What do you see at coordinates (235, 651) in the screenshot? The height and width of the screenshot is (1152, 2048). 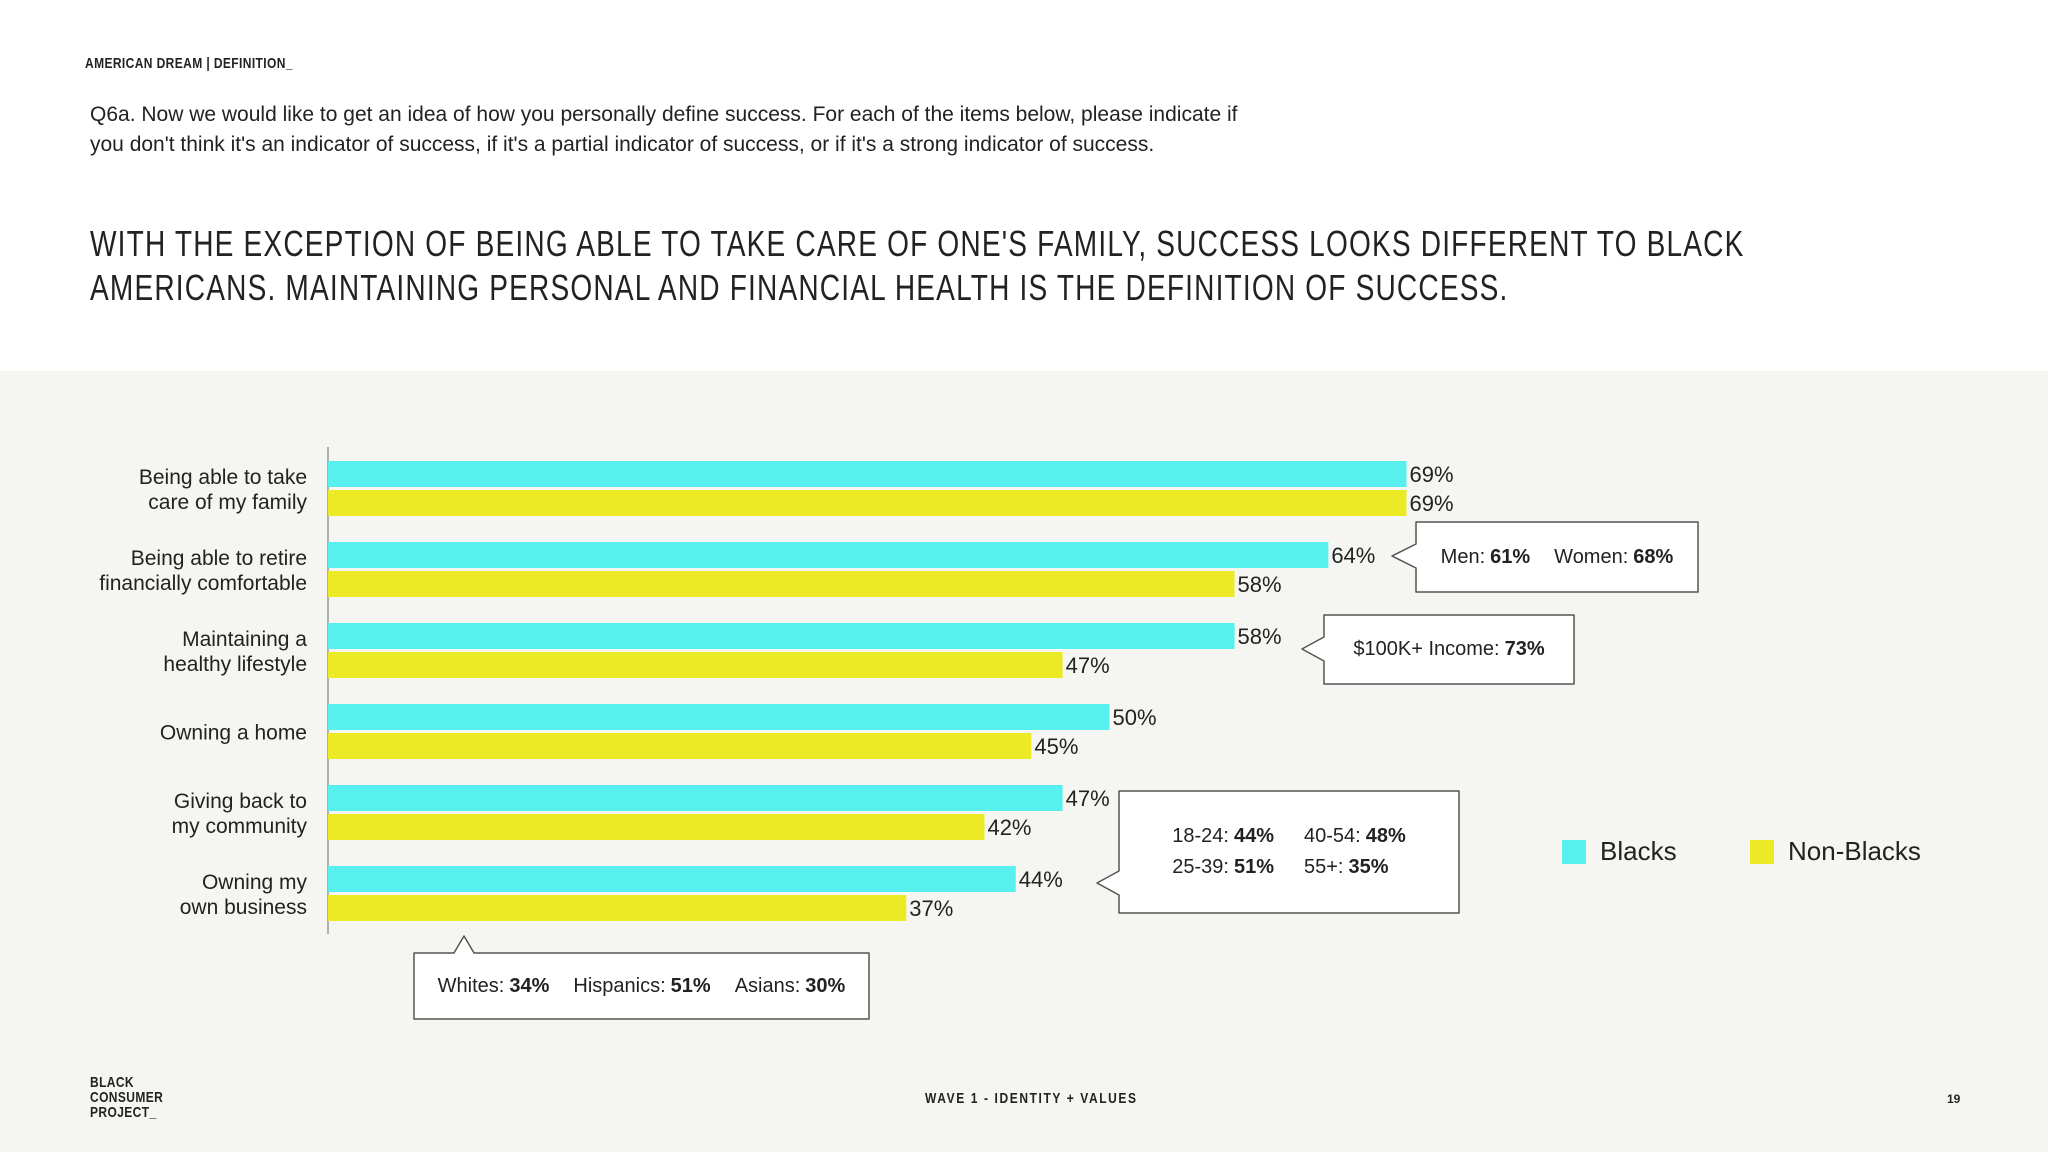 I see `category-label: Maintaining a healthy lifestyle` at bounding box center [235, 651].